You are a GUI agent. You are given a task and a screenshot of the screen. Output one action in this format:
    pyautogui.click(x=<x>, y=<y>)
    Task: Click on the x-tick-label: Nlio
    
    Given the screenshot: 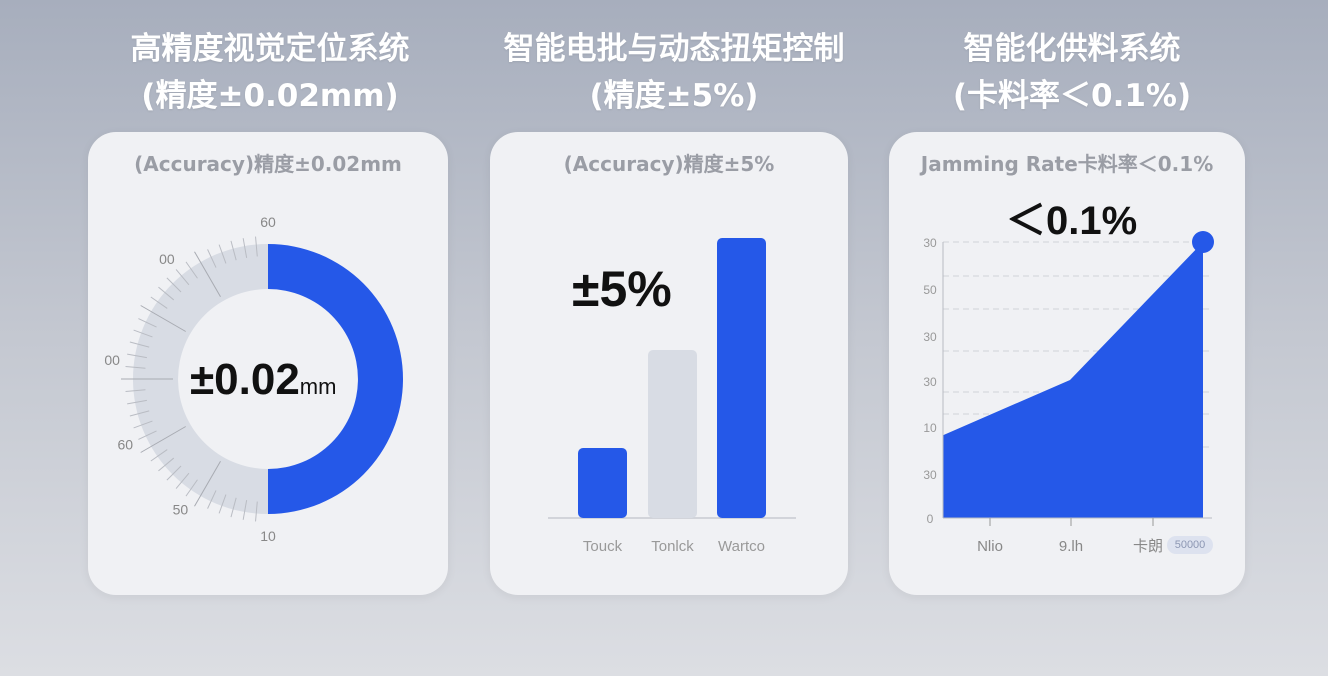 What is the action you would take?
    pyautogui.click(x=990, y=546)
    